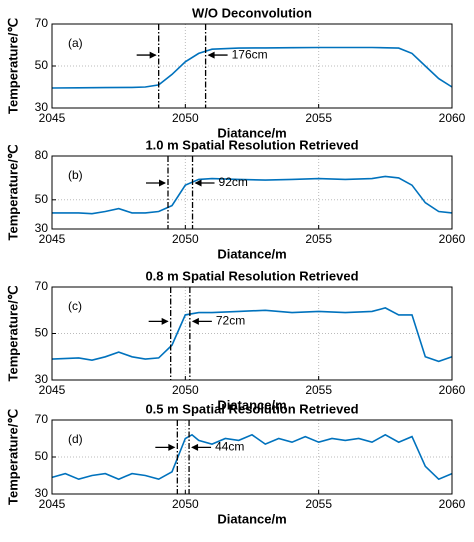  Describe the element at coordinates (252, 12) in the screenshot. I see `chart-title: W/O Deconvolution` at that location.